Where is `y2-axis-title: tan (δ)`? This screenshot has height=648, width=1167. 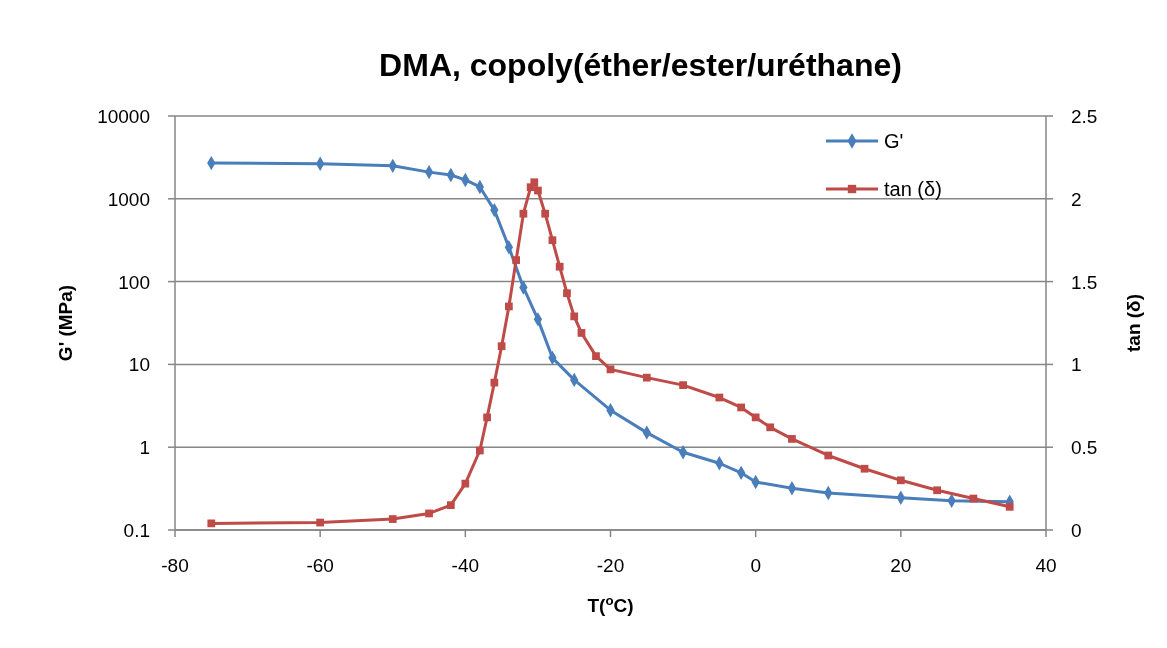
y2-axis-title: tan (δ) is located at coordinates (1133, 323).